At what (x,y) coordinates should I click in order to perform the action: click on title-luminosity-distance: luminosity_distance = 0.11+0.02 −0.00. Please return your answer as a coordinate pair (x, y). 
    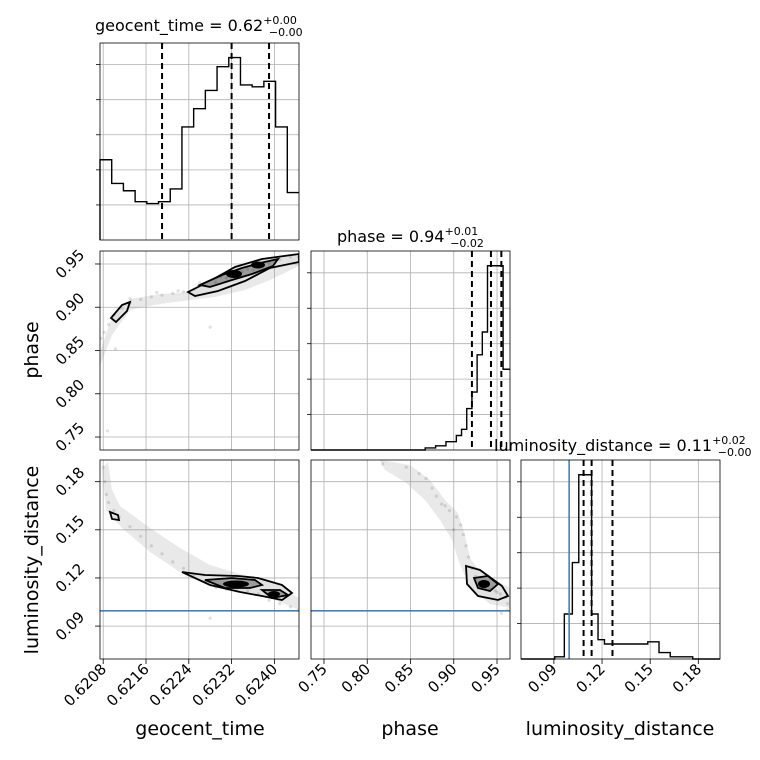
    Looking at the image, I should click on (623, 446).